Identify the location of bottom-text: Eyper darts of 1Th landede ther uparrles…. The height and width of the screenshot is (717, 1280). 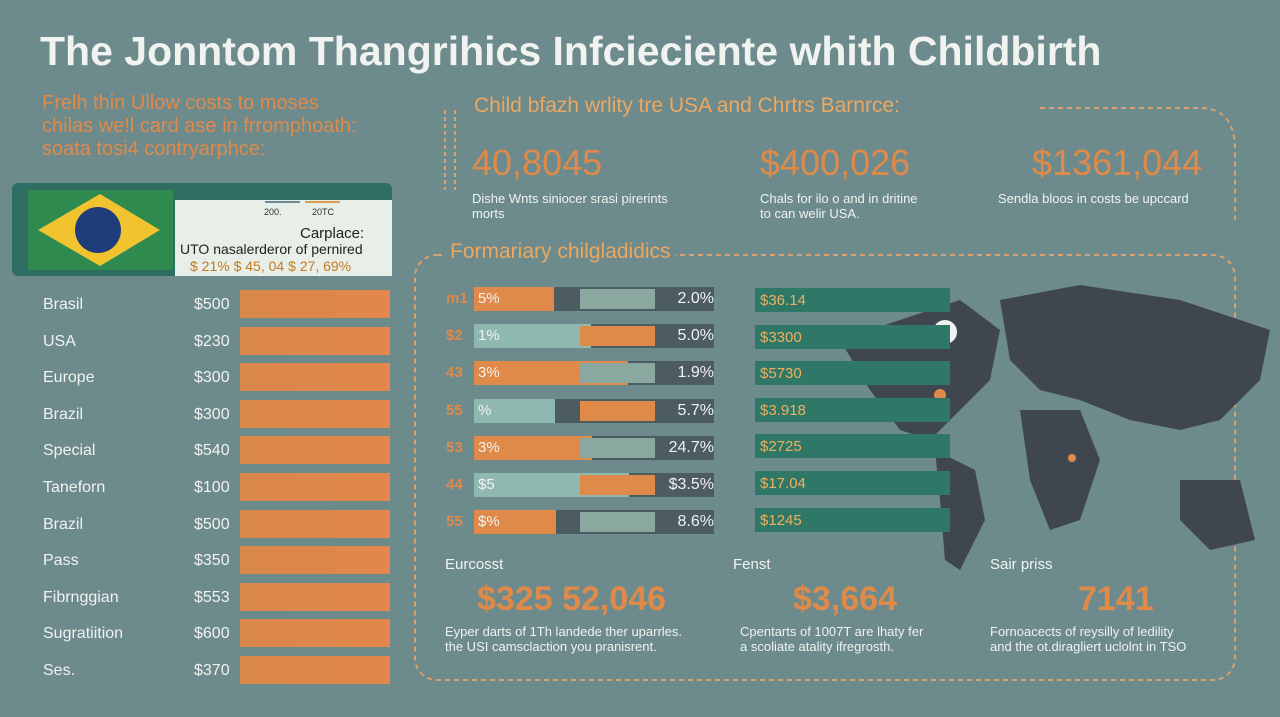
(564, 631).